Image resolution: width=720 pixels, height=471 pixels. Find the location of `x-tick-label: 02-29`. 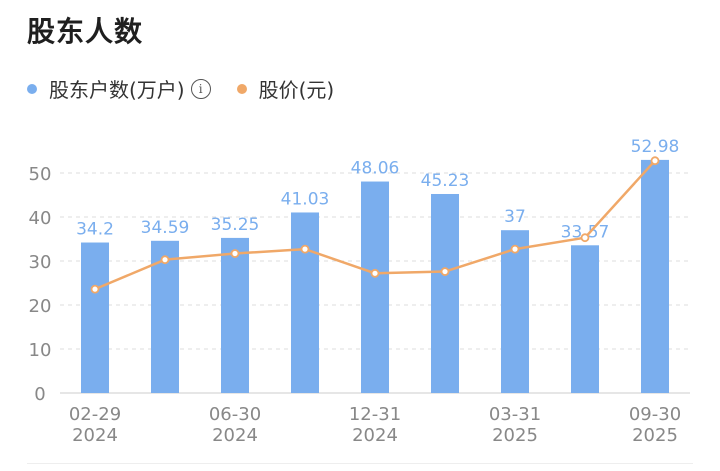

x-tick-label: 02-29 is located at coordinates (95, 414).